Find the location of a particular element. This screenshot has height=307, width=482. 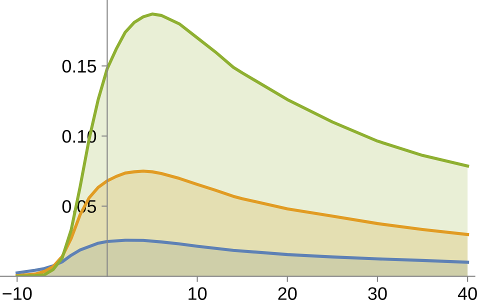

x-tick-label: 30 is located at coordinates (377, 293).